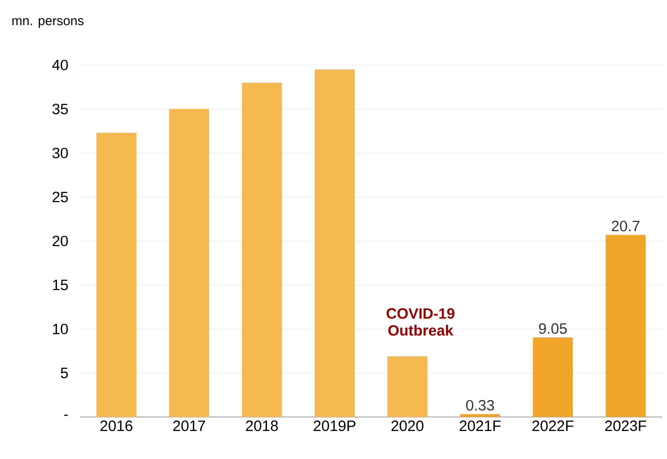 This screenshot has height=459, width=667. What do you see at coordinates (60, 153) in the screenshot?
I see `y-tick-label: 30` at bounding box center [60, 153].